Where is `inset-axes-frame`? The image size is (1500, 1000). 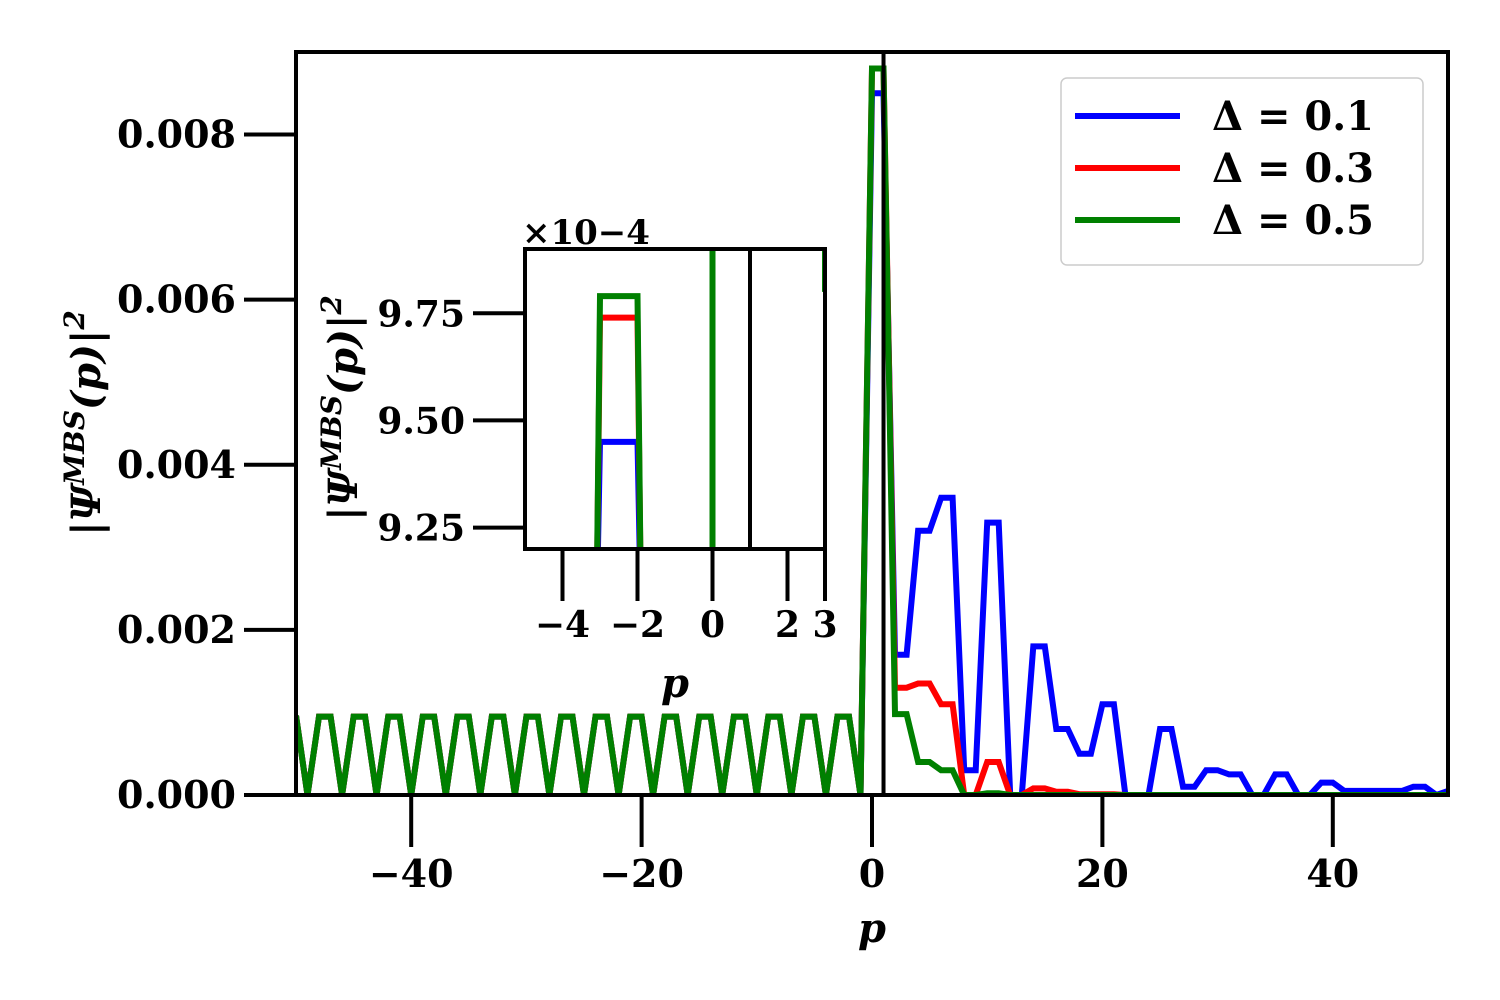 inset-axes-frame is located at coordinates (675, 399).